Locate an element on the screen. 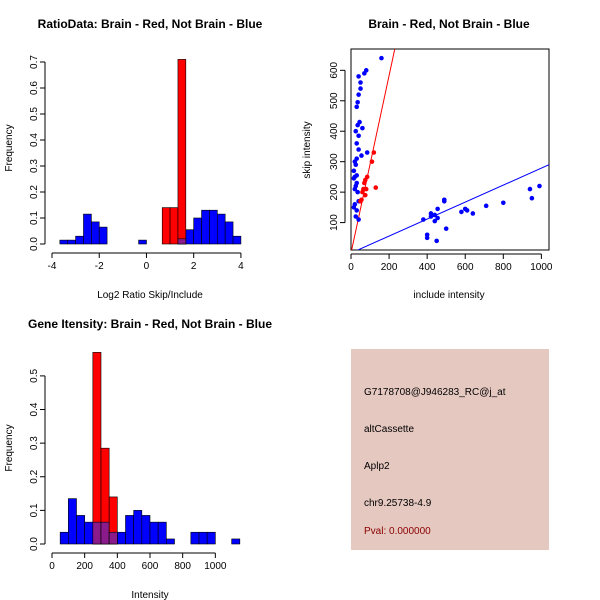  y-tick-label: 600 is located at coordinates (334, 70).